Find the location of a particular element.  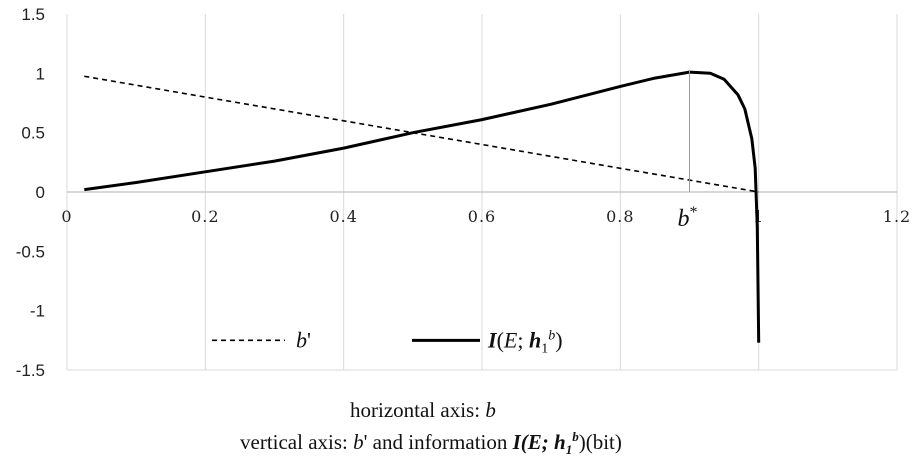

annotation: b* is located at coordinates (688, 151).